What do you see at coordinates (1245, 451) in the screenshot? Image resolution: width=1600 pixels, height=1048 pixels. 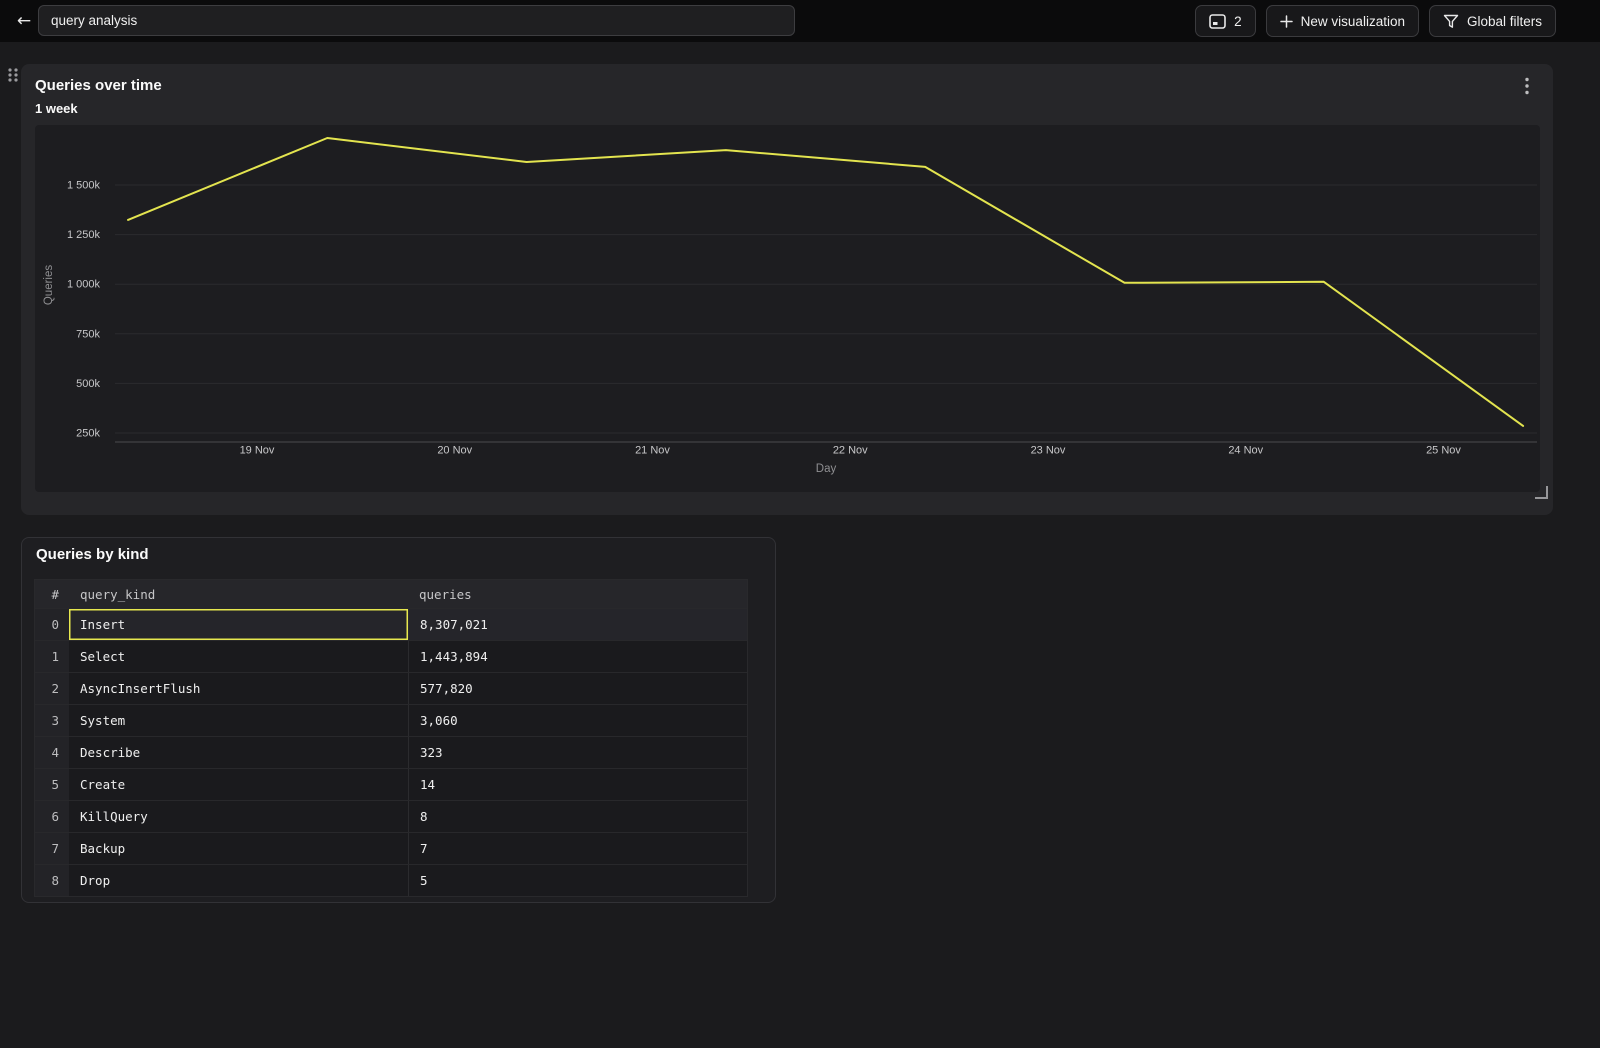 I see `x-tick-label: 24 Nov` at bounding box center [1245, 451].